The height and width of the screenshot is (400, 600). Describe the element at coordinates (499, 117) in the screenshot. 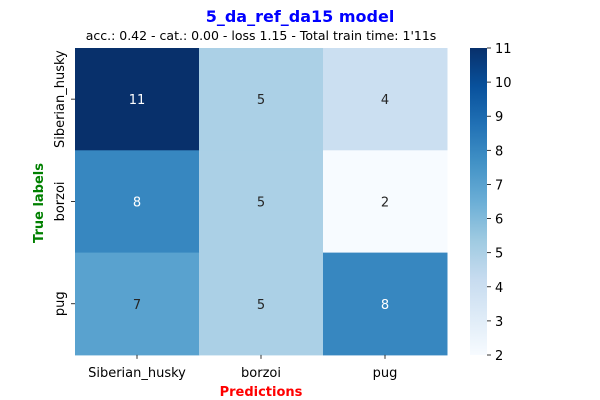

I see `colorbar-tick-label: 9` at that location.